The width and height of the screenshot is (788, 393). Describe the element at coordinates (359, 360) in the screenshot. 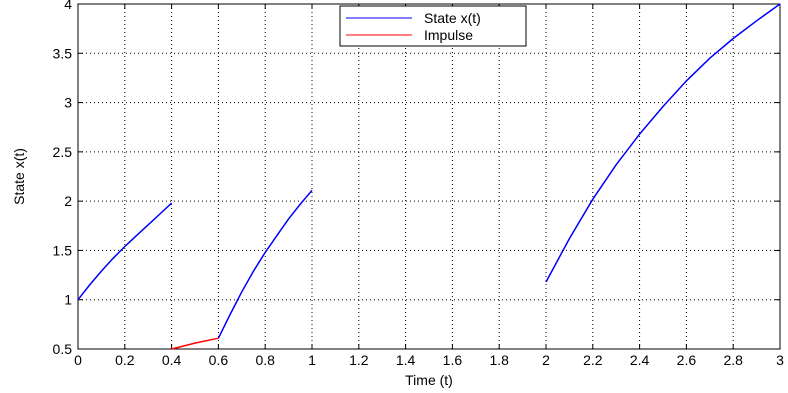

I see `x-tick-label: 1.2` at that location.